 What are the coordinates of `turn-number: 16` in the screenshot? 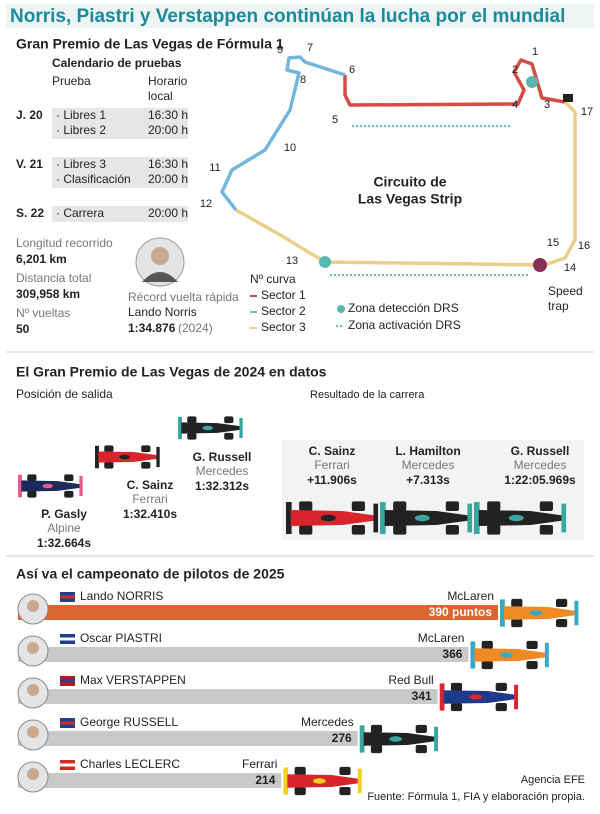 It's located at (584, 246).